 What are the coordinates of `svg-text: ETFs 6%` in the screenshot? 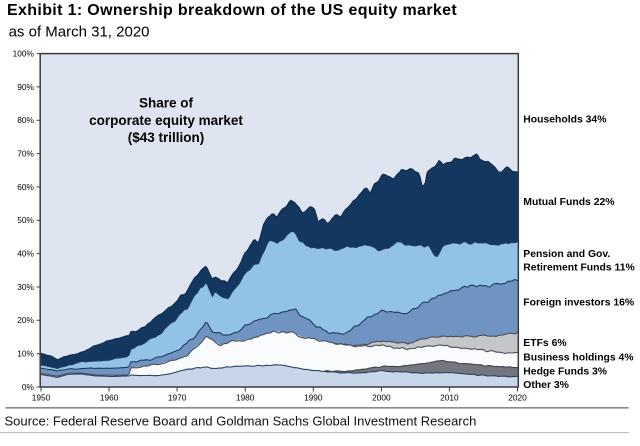 It's located at (544, 343).